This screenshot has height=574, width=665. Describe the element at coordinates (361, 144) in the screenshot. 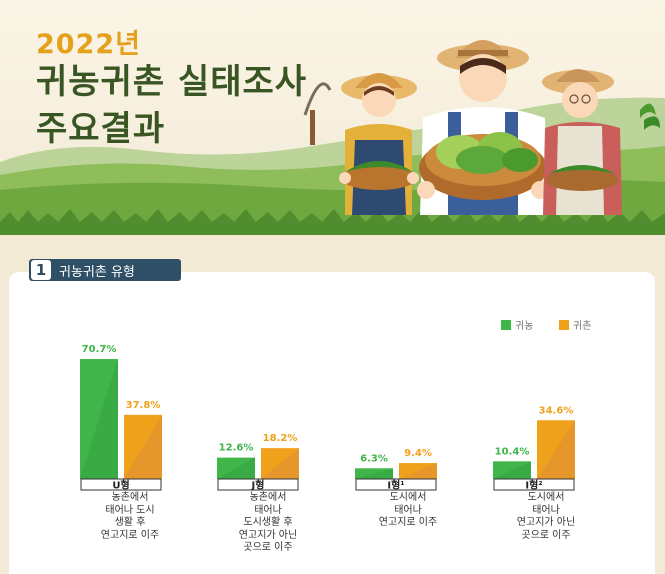

I see `farmer-woman-icon` at that location.